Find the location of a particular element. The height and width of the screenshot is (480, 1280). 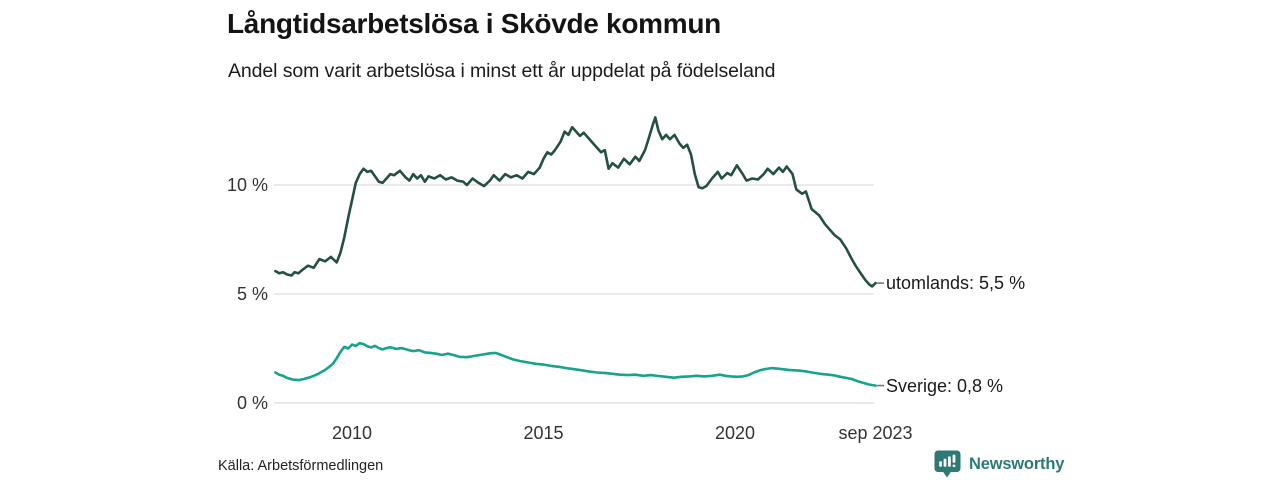

x-axis-tick-label: 2010 is located at coordinates (352, 433).